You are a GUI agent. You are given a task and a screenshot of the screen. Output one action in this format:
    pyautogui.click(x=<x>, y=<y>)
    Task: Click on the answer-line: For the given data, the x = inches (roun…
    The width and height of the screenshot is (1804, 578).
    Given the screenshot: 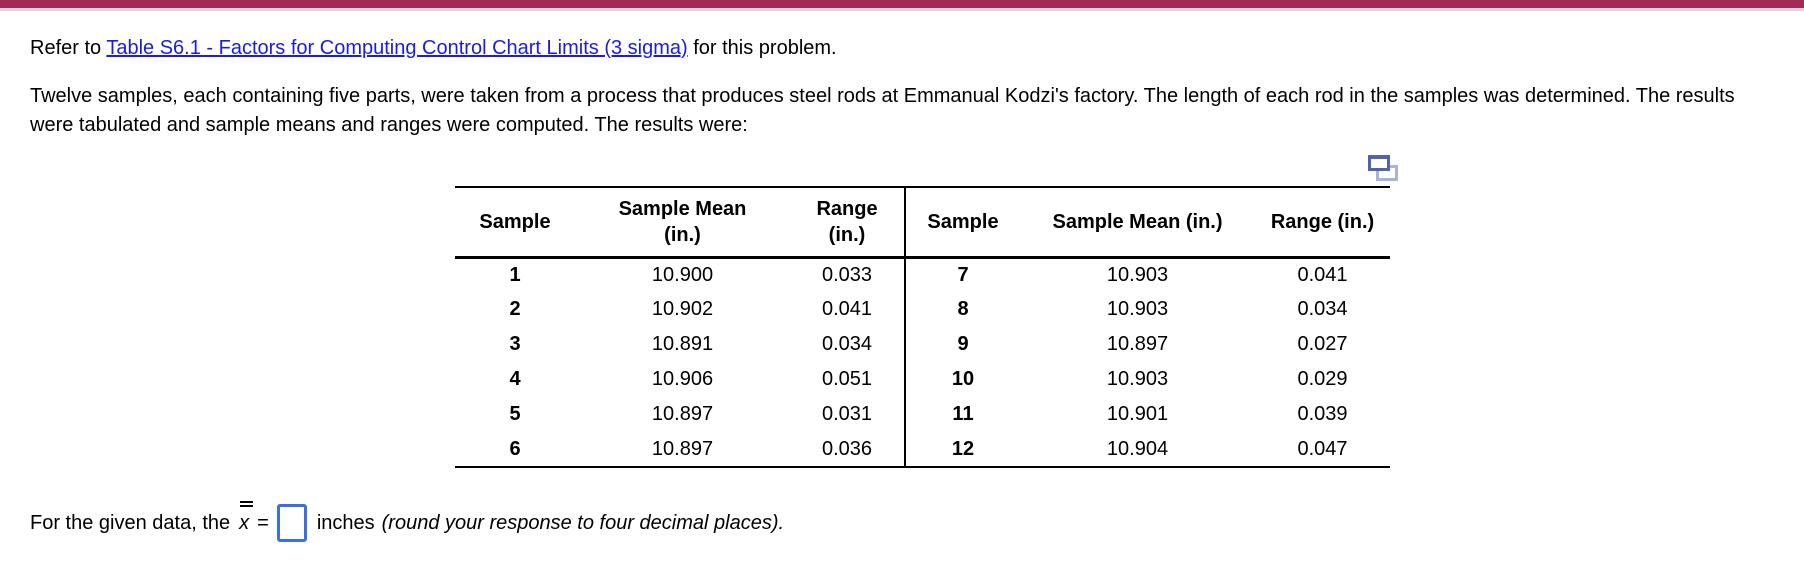 What is the action you would take?
    pyautogui.click(x=902, y=523)
    